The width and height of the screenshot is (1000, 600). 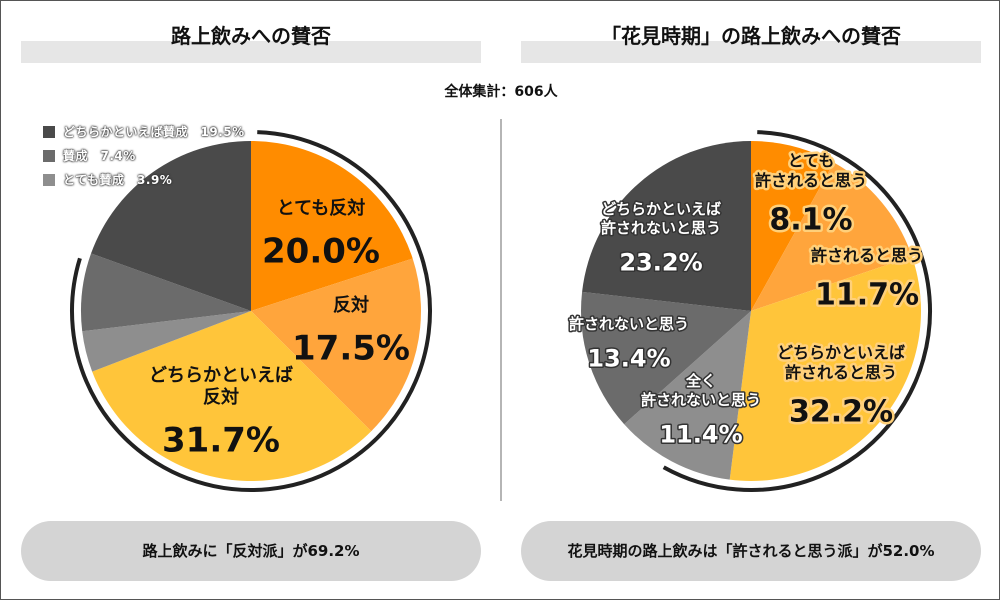 I want to click on pie-slice-label-outline: どちらかといえば許されると思う 32.2%, so click(x=841, y=386).